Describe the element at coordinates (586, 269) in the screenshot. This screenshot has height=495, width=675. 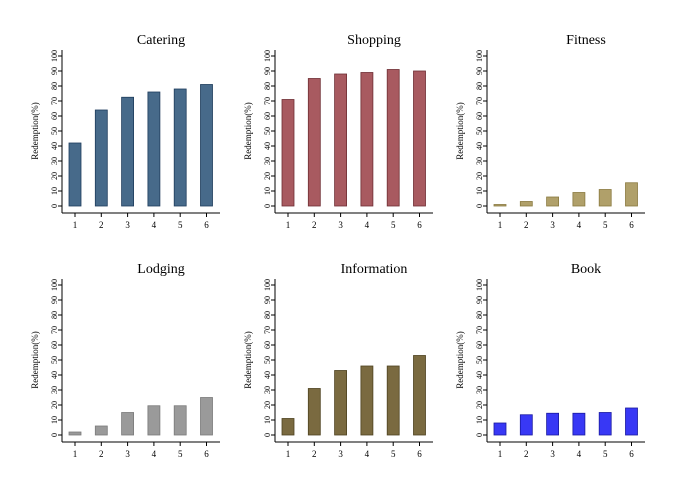
I see `subplot-title: Book` at that location.